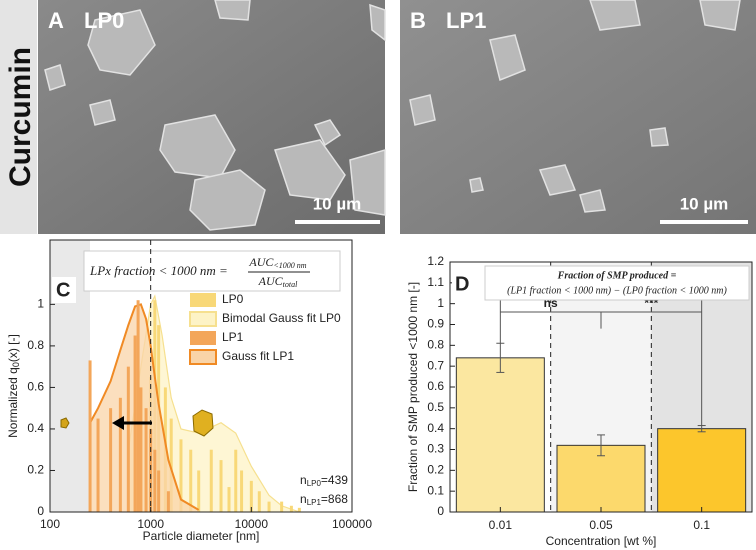 The height and width of the screenshot is (550, 756). What do you see at coordinates (418, 20) in the screenshot?
I see `panel-letter: B` at bounding box center [418, 20].